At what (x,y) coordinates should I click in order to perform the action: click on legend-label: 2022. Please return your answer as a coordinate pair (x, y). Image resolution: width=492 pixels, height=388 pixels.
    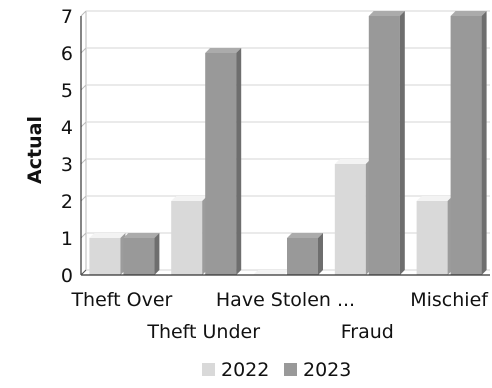
    Looking at the image, I should click on (245, 370).